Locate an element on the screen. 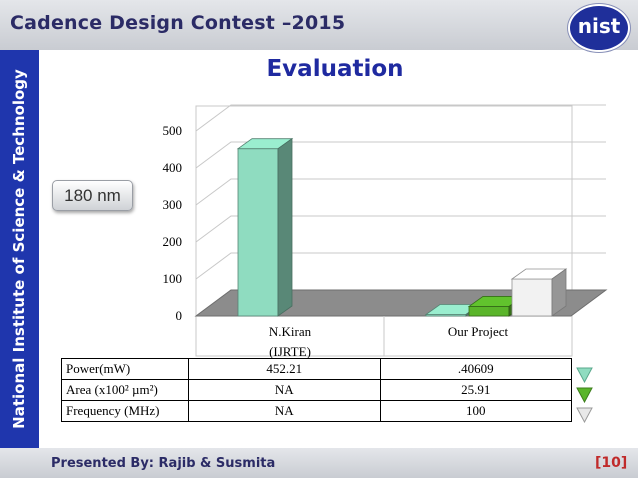 This screenshot has width=638, height=478. table-row: Area (x100² µm²) NA 25.91 is located at coordinates (316, 390).